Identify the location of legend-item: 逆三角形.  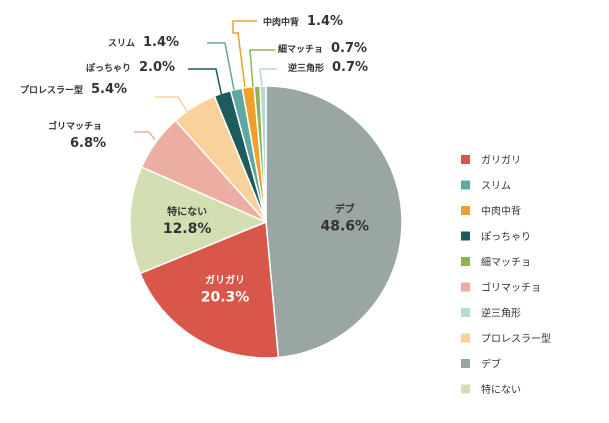
(491, 313).